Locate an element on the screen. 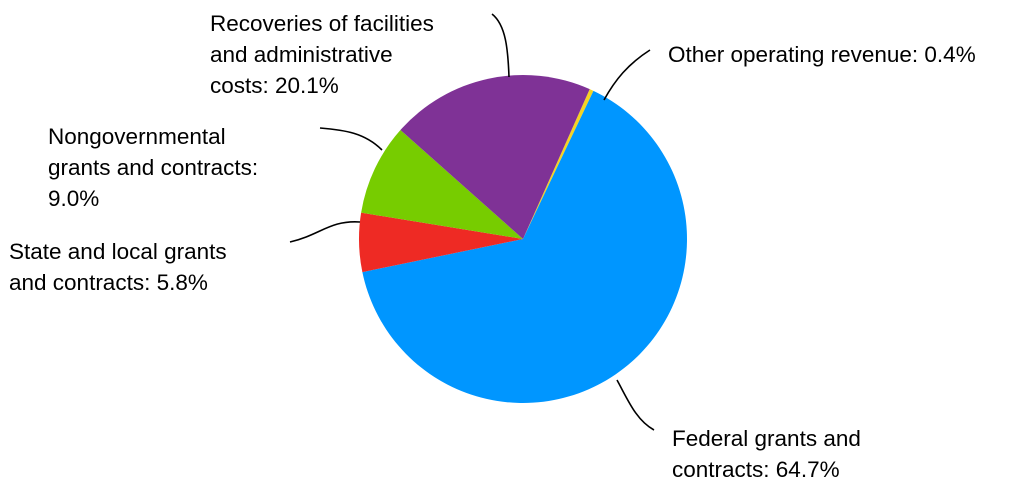 The width and height of the screenshot is (1026, 479). slice-label-line: grants and contracts: is located at coordinates (153, 167).